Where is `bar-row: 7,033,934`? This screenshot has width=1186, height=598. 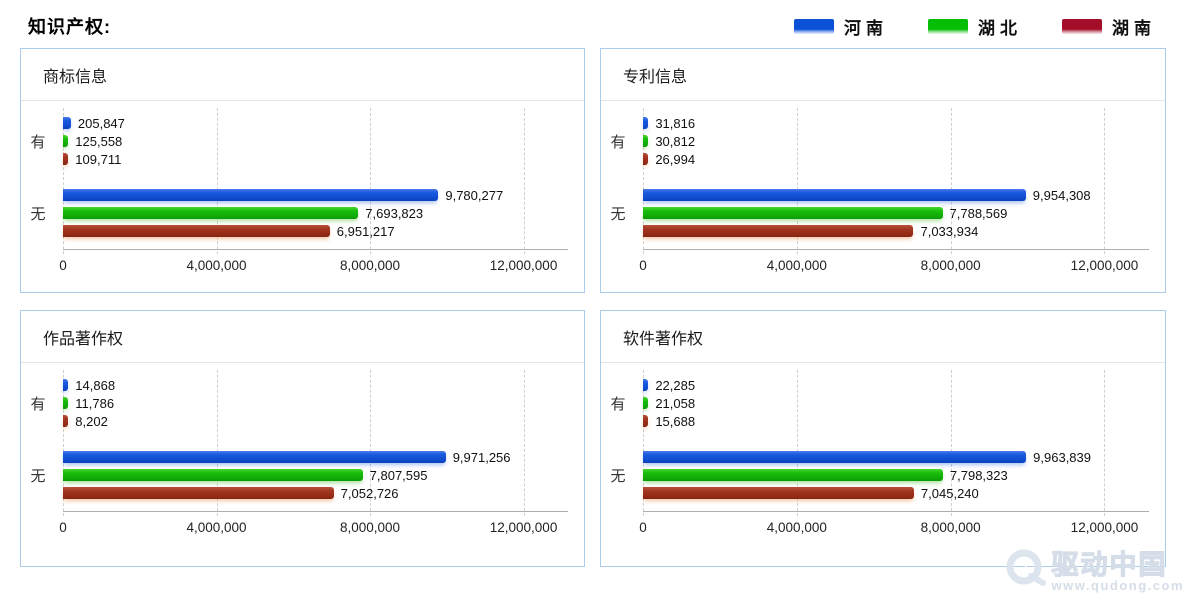
bar-row: 7,033,934 is located at coordinates (896, 231).